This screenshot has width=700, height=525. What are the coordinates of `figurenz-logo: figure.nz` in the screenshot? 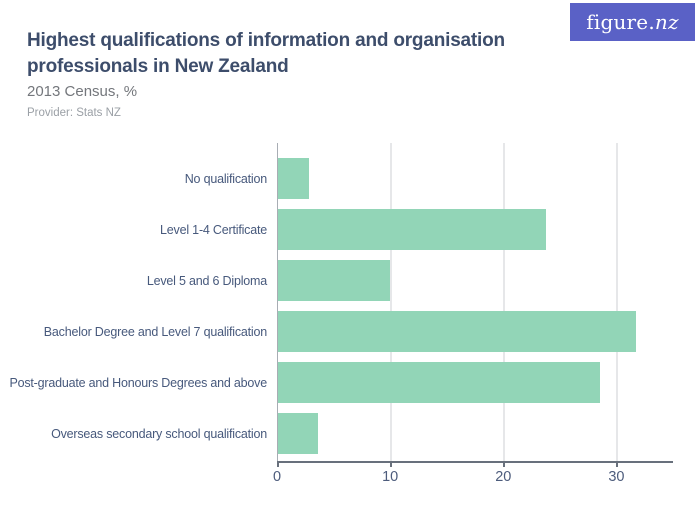 It's located at (632, 22).